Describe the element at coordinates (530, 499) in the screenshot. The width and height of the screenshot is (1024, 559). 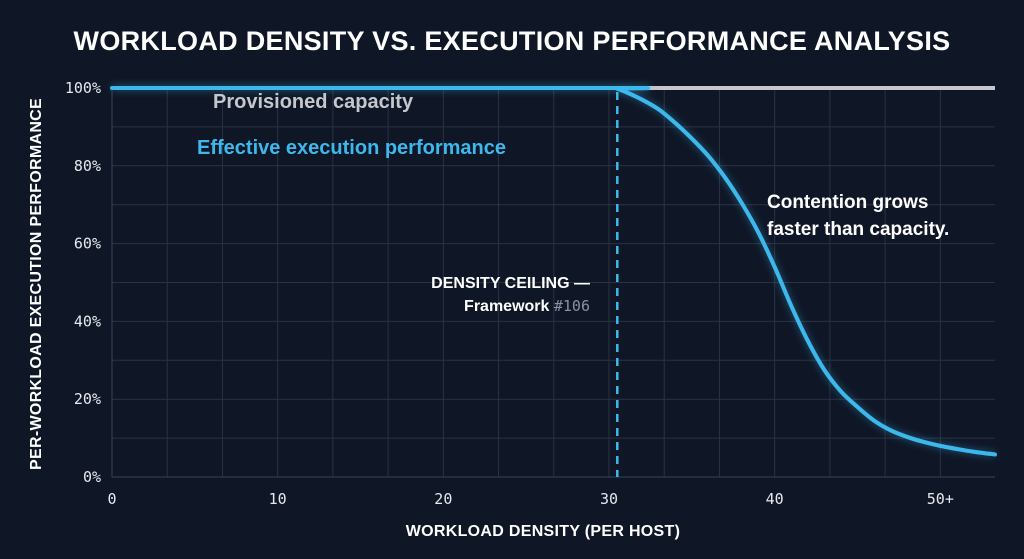
I see `x-tick-labels: 0 10 20 30 40 50+` at that location.